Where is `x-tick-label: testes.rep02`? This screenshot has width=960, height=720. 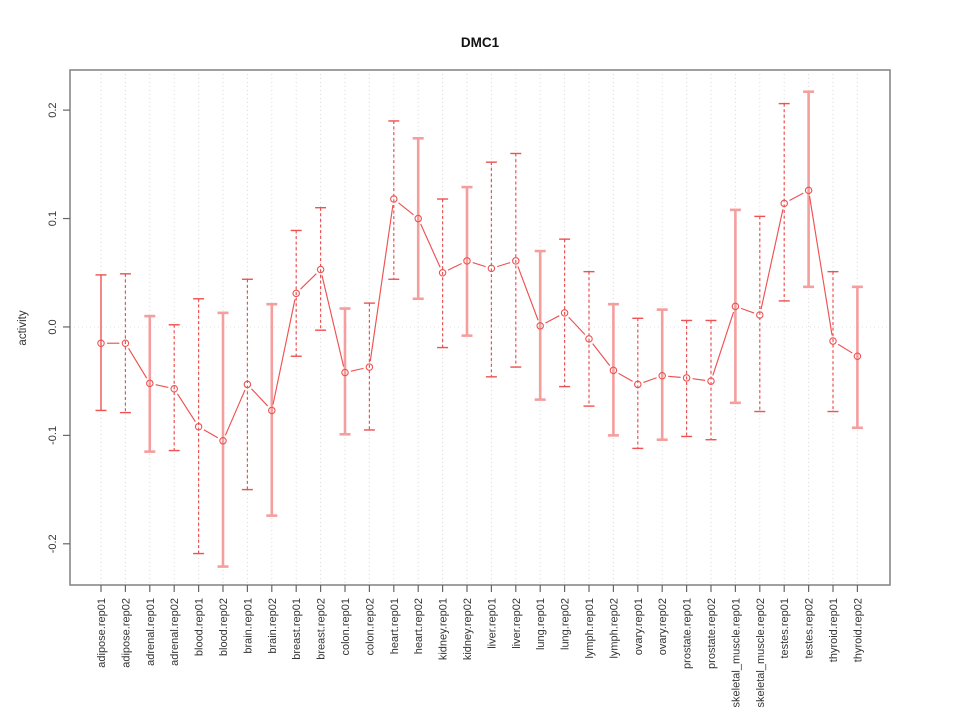 x-tick-label: testes.rep02 is located at coordinates (810, 628).